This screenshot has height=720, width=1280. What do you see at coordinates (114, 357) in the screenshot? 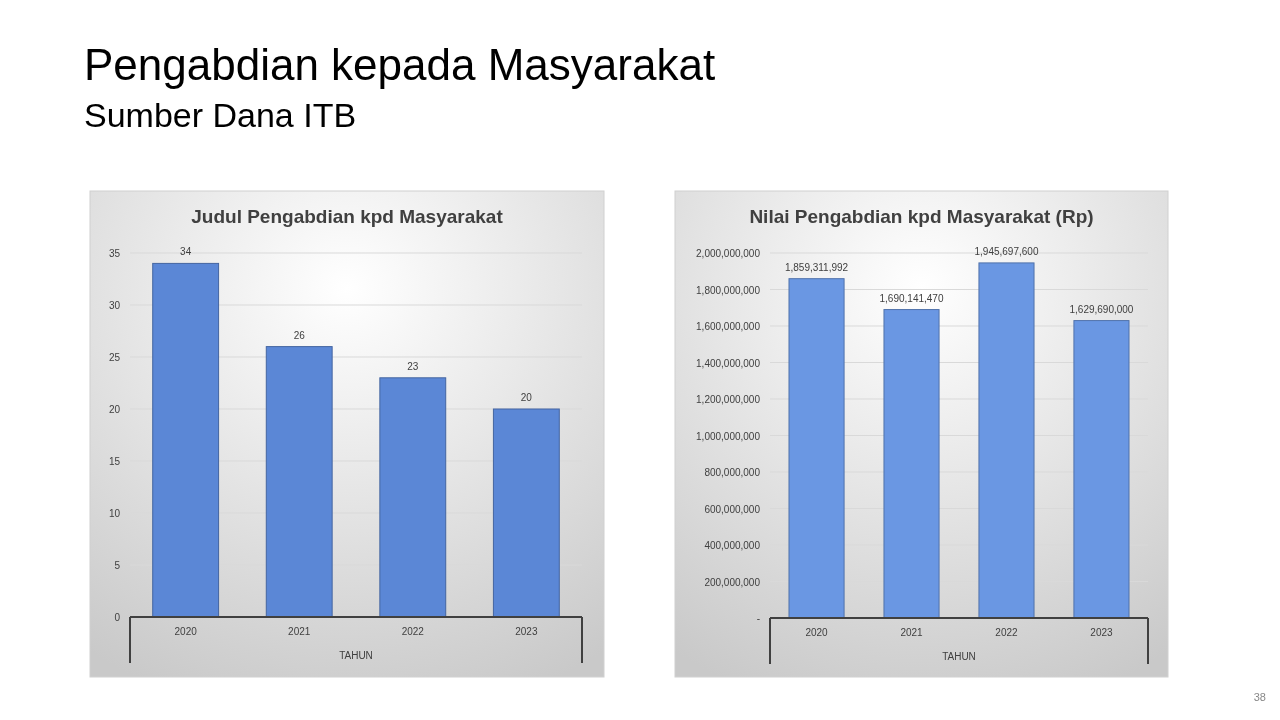
I see `y-tick-label: 25` at bounding box center [114, 357].